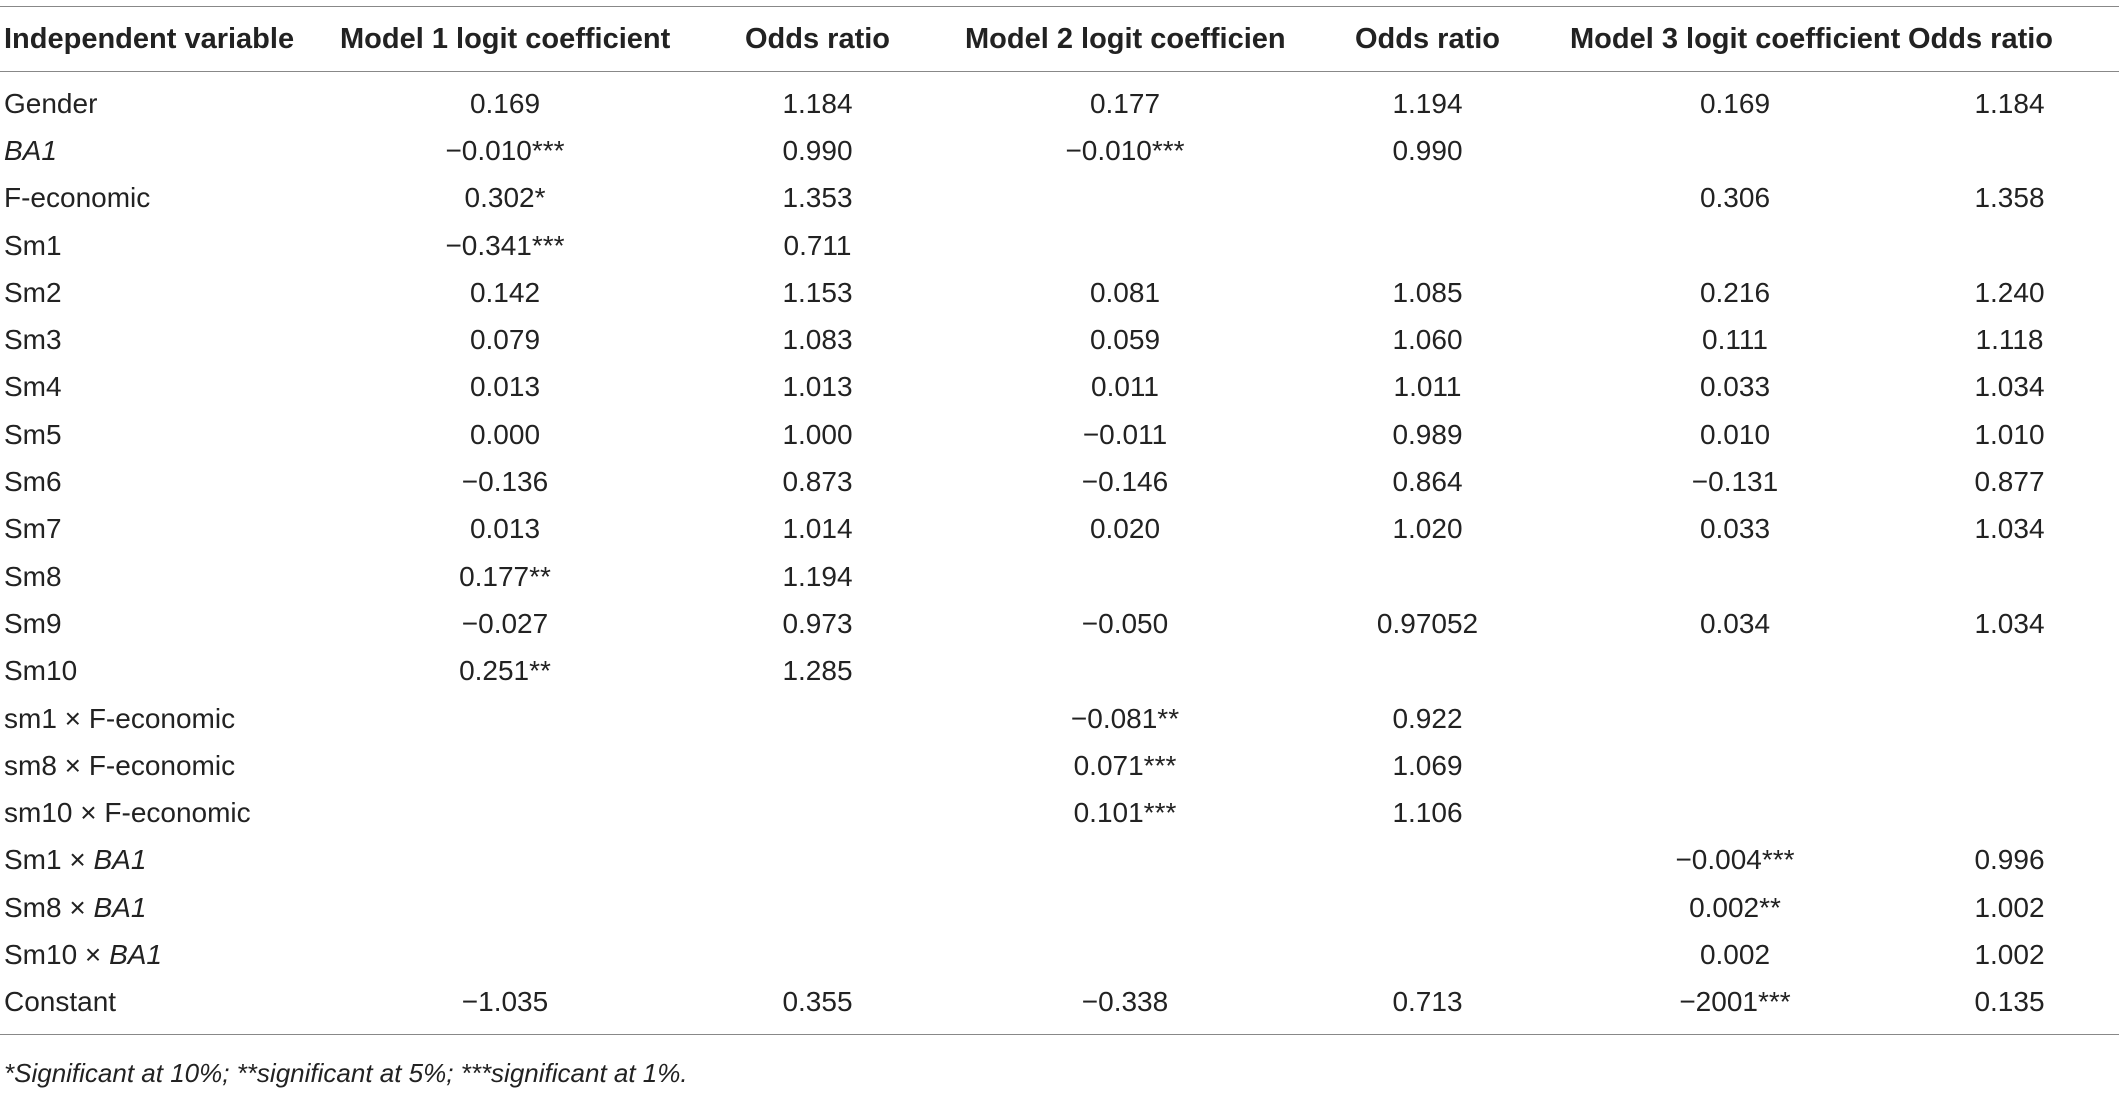  What do you see at coordinates (51, 103) in the screenshot?
I see `variable-name: Gender` at bounding box center [51, 103].